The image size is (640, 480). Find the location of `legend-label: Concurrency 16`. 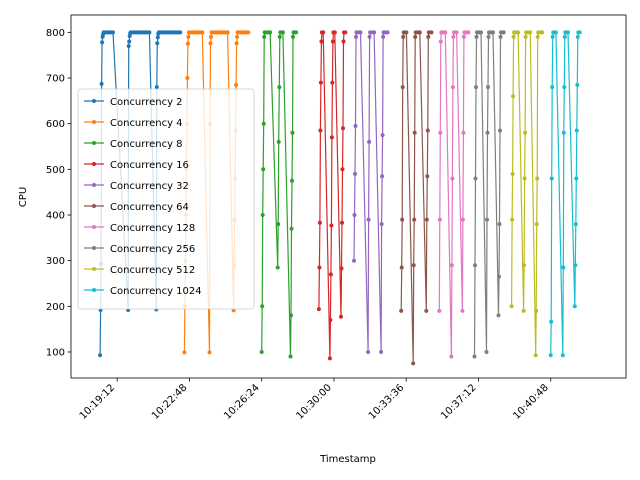

legend-label: Concurrency 16 is located at coordinates (149, 165).